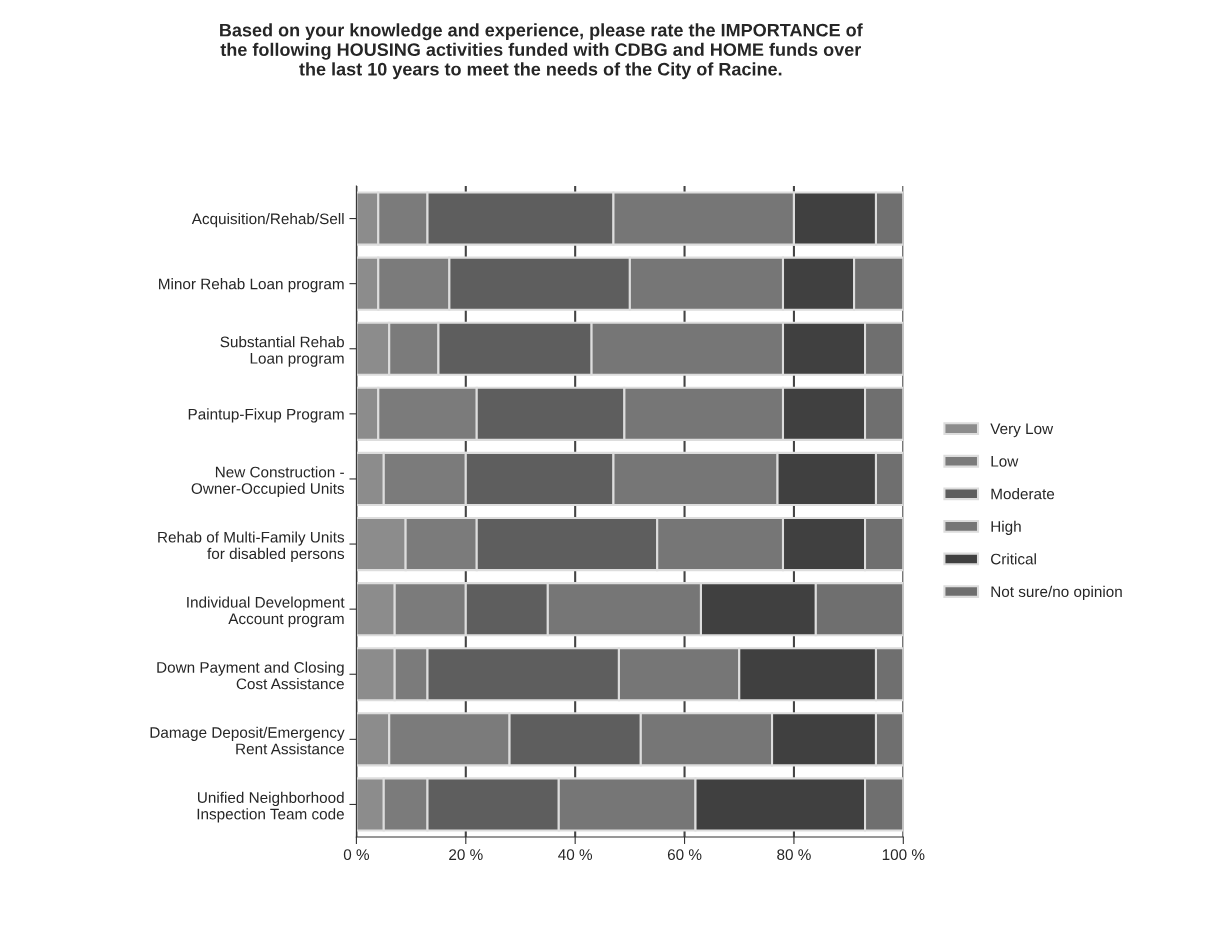 This screenshot has width=1229, height=930. I want to click on y-tick-label: Acquisition/Rehab/Sell, so click(267, 220).